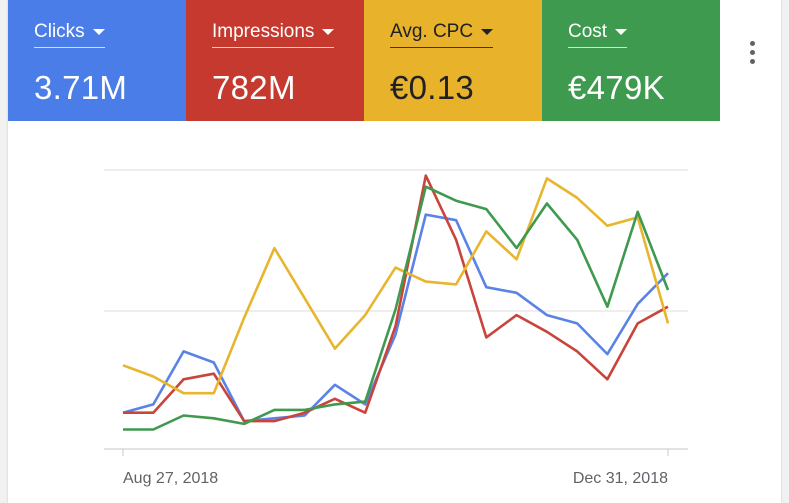  What do you see at coordinates (170, 478) in the screenshot?
I see `x-tick-label-start: Aug 27, 2018` at bounding box center [170, 478].